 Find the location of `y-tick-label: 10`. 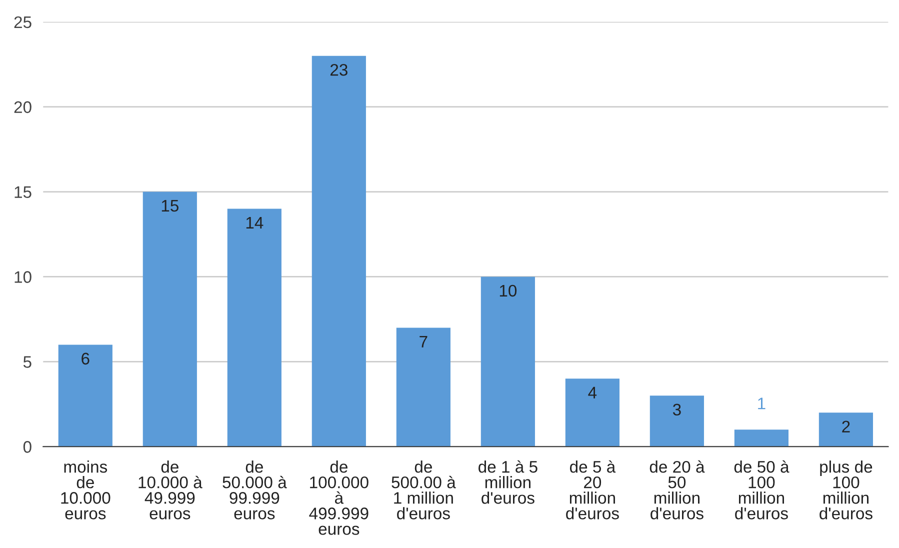

y-tick-label: 10 is located at coordinates (23, 277).